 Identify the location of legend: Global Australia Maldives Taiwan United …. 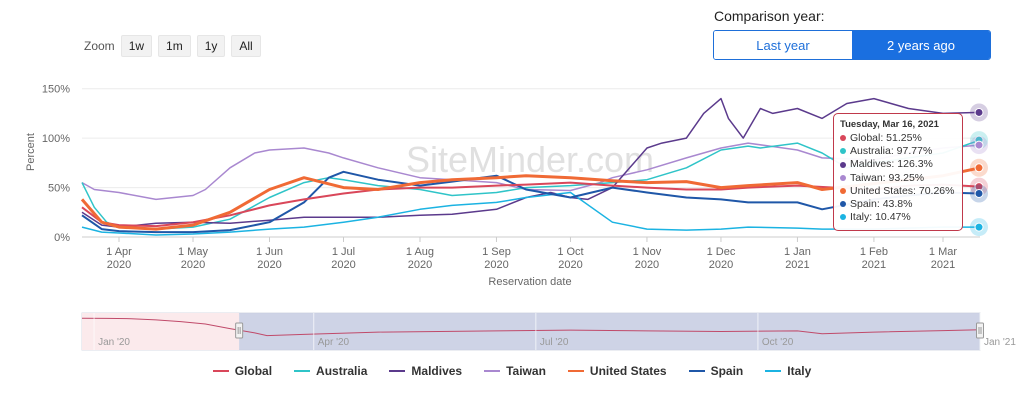
(512, 371).